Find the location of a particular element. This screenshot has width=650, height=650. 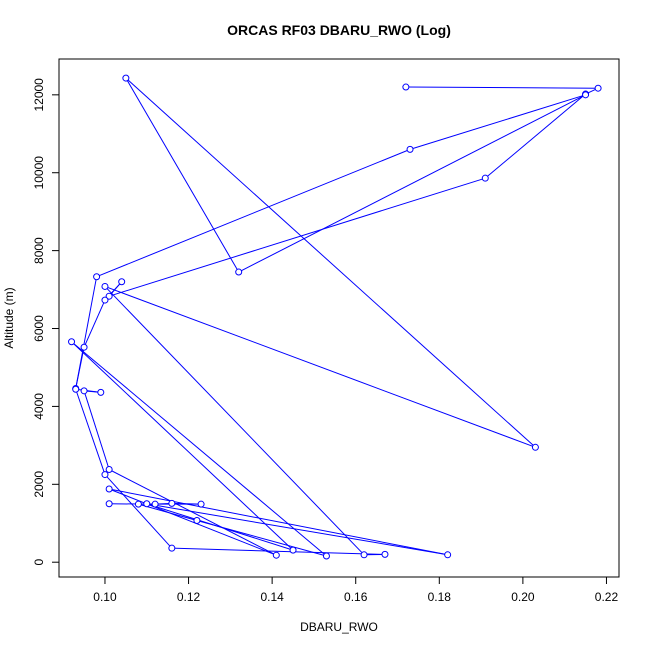

x-axis: 0.10 0.12 0.14 0.16 0.18 0.20 0.22 is located at coordinates (356, 590).